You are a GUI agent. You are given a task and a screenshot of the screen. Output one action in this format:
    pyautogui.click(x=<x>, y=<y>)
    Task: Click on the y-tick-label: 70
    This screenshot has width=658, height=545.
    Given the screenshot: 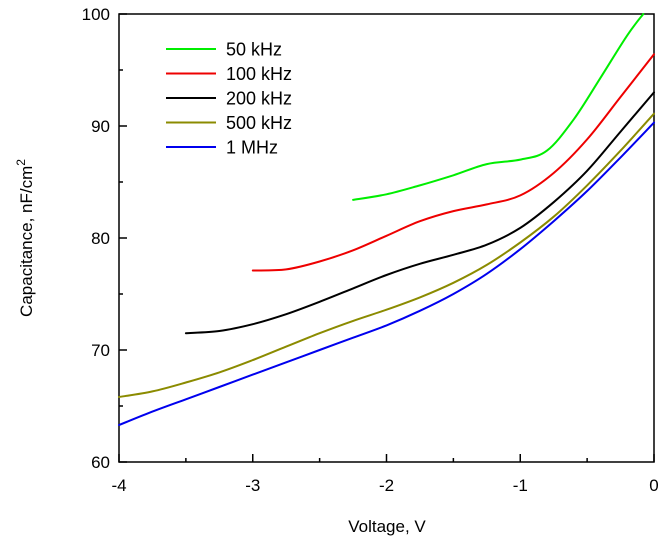 What is the action you would take?
    pyautogui.click(x=100, y=350)
    